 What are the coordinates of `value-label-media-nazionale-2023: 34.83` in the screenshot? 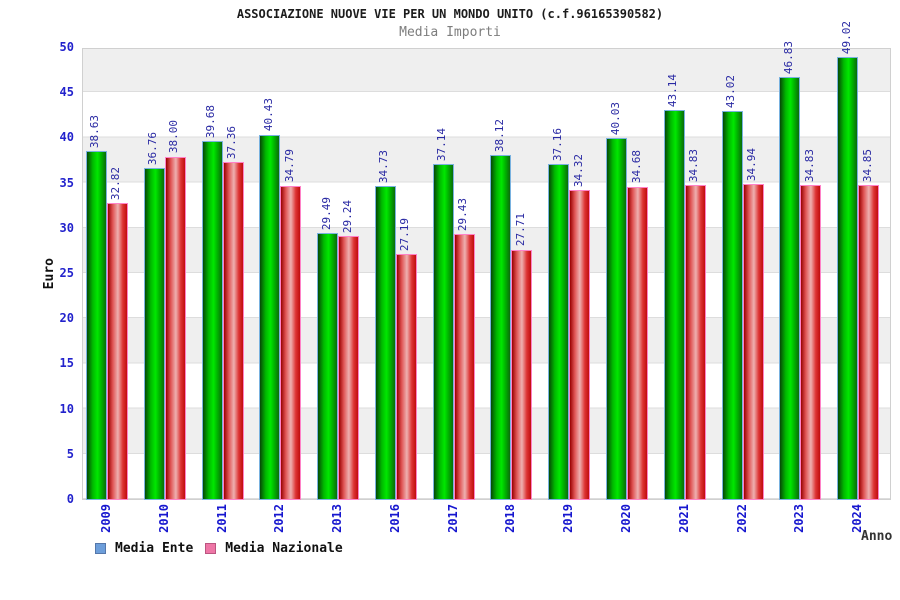 It's located at (809, 165).